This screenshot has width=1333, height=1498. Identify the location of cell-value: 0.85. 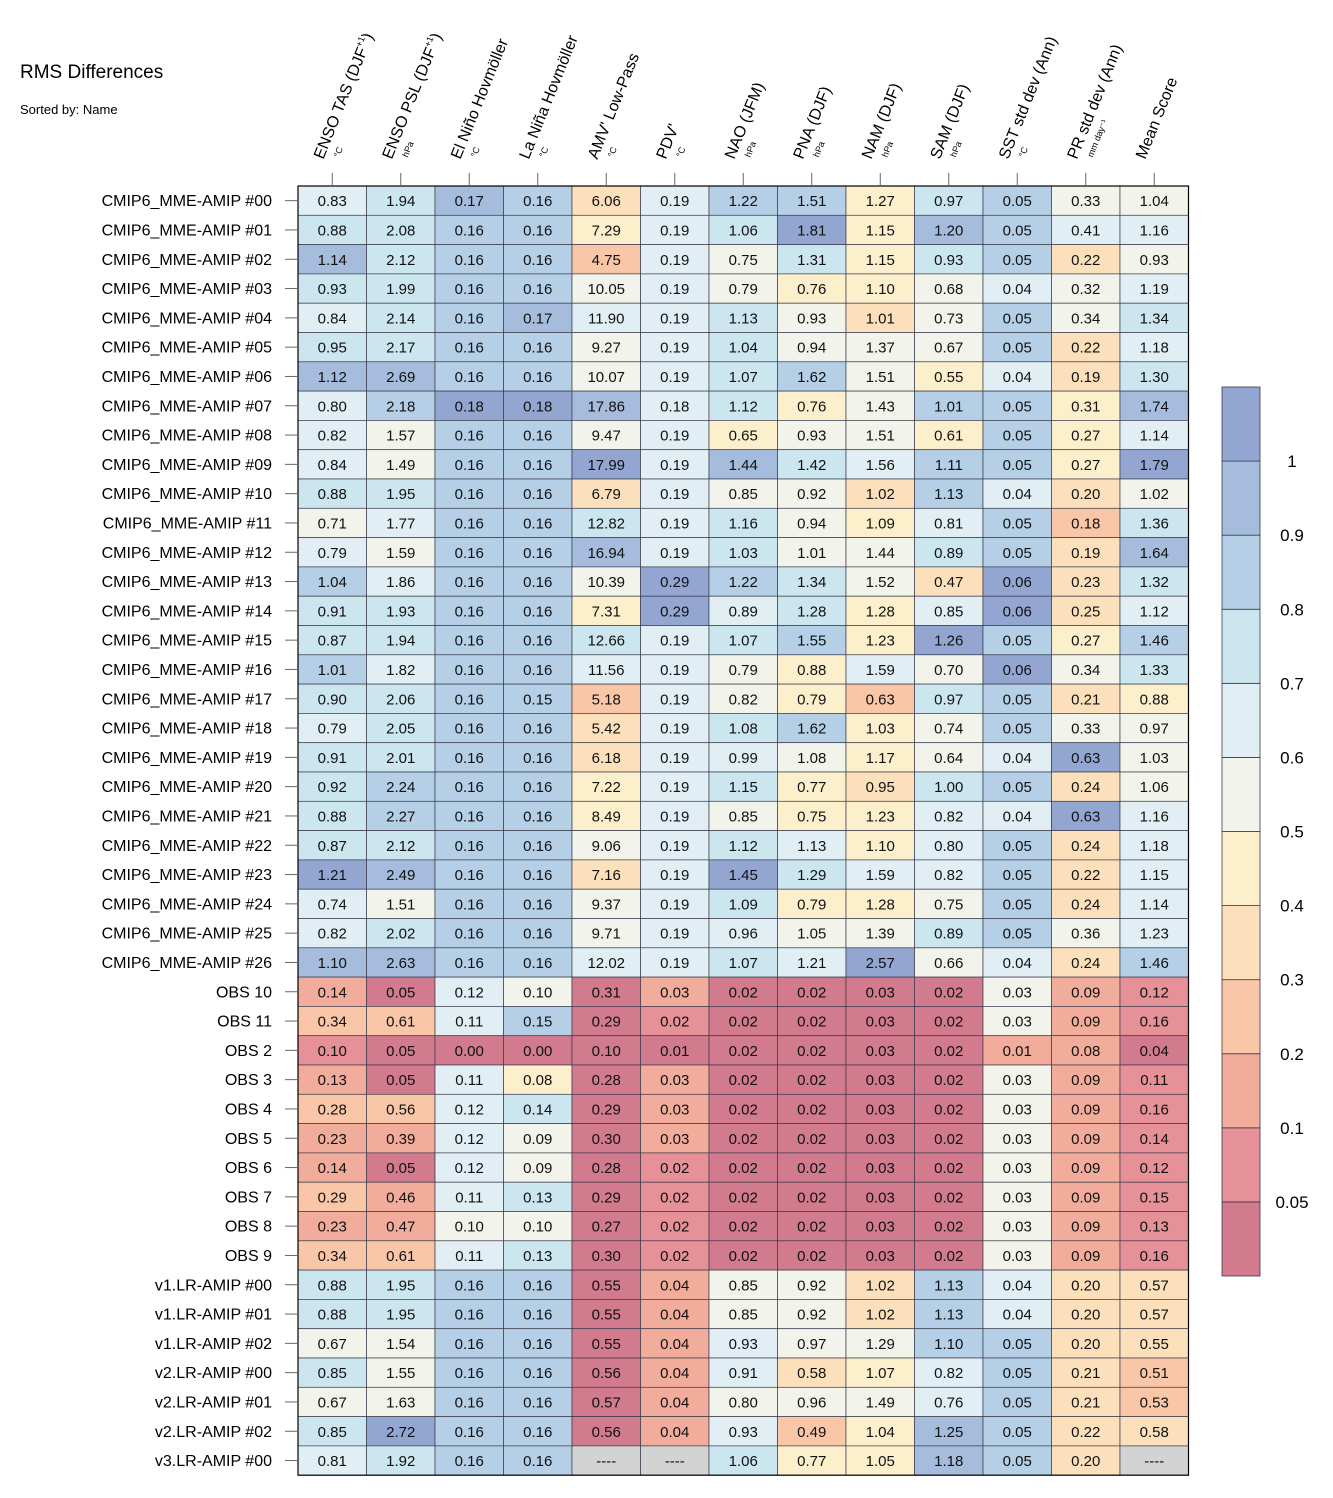
(332, 1432).